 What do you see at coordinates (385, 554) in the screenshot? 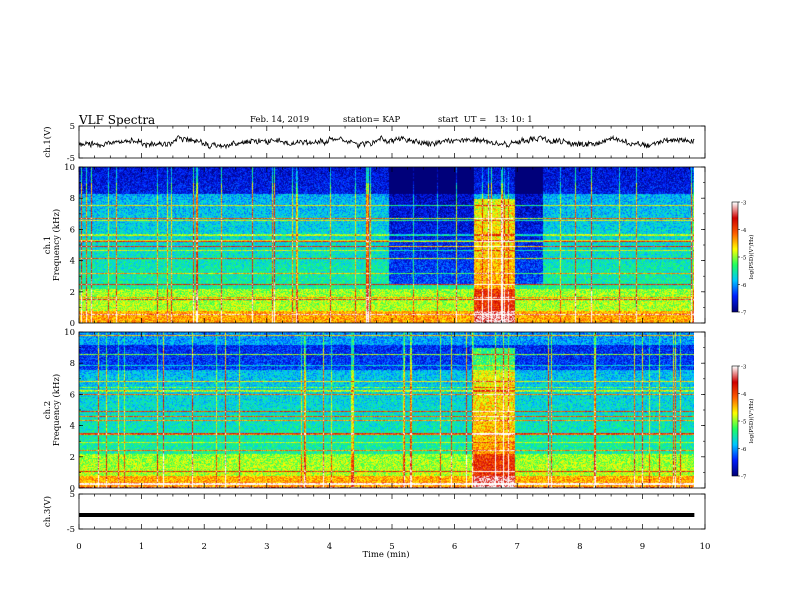
I see `x-axis-label: Time (min)` at bounding box center [385, 554].